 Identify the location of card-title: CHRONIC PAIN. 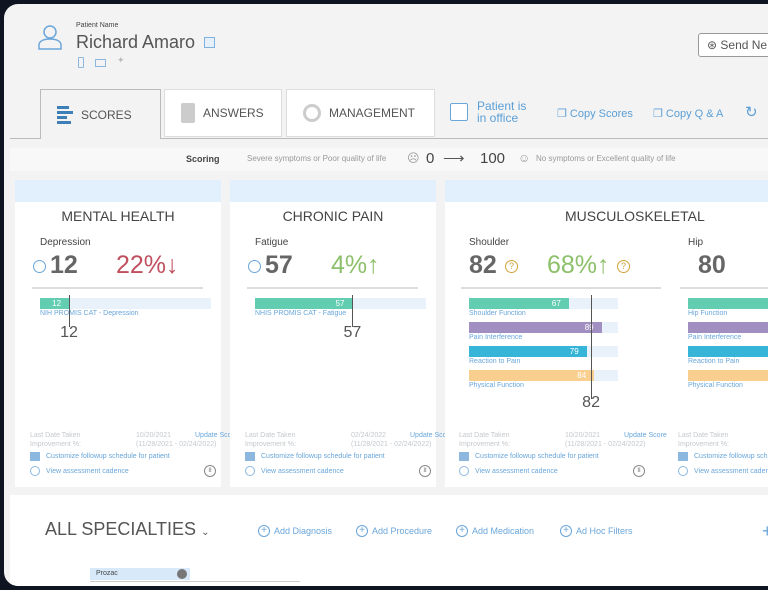
(333, 216).